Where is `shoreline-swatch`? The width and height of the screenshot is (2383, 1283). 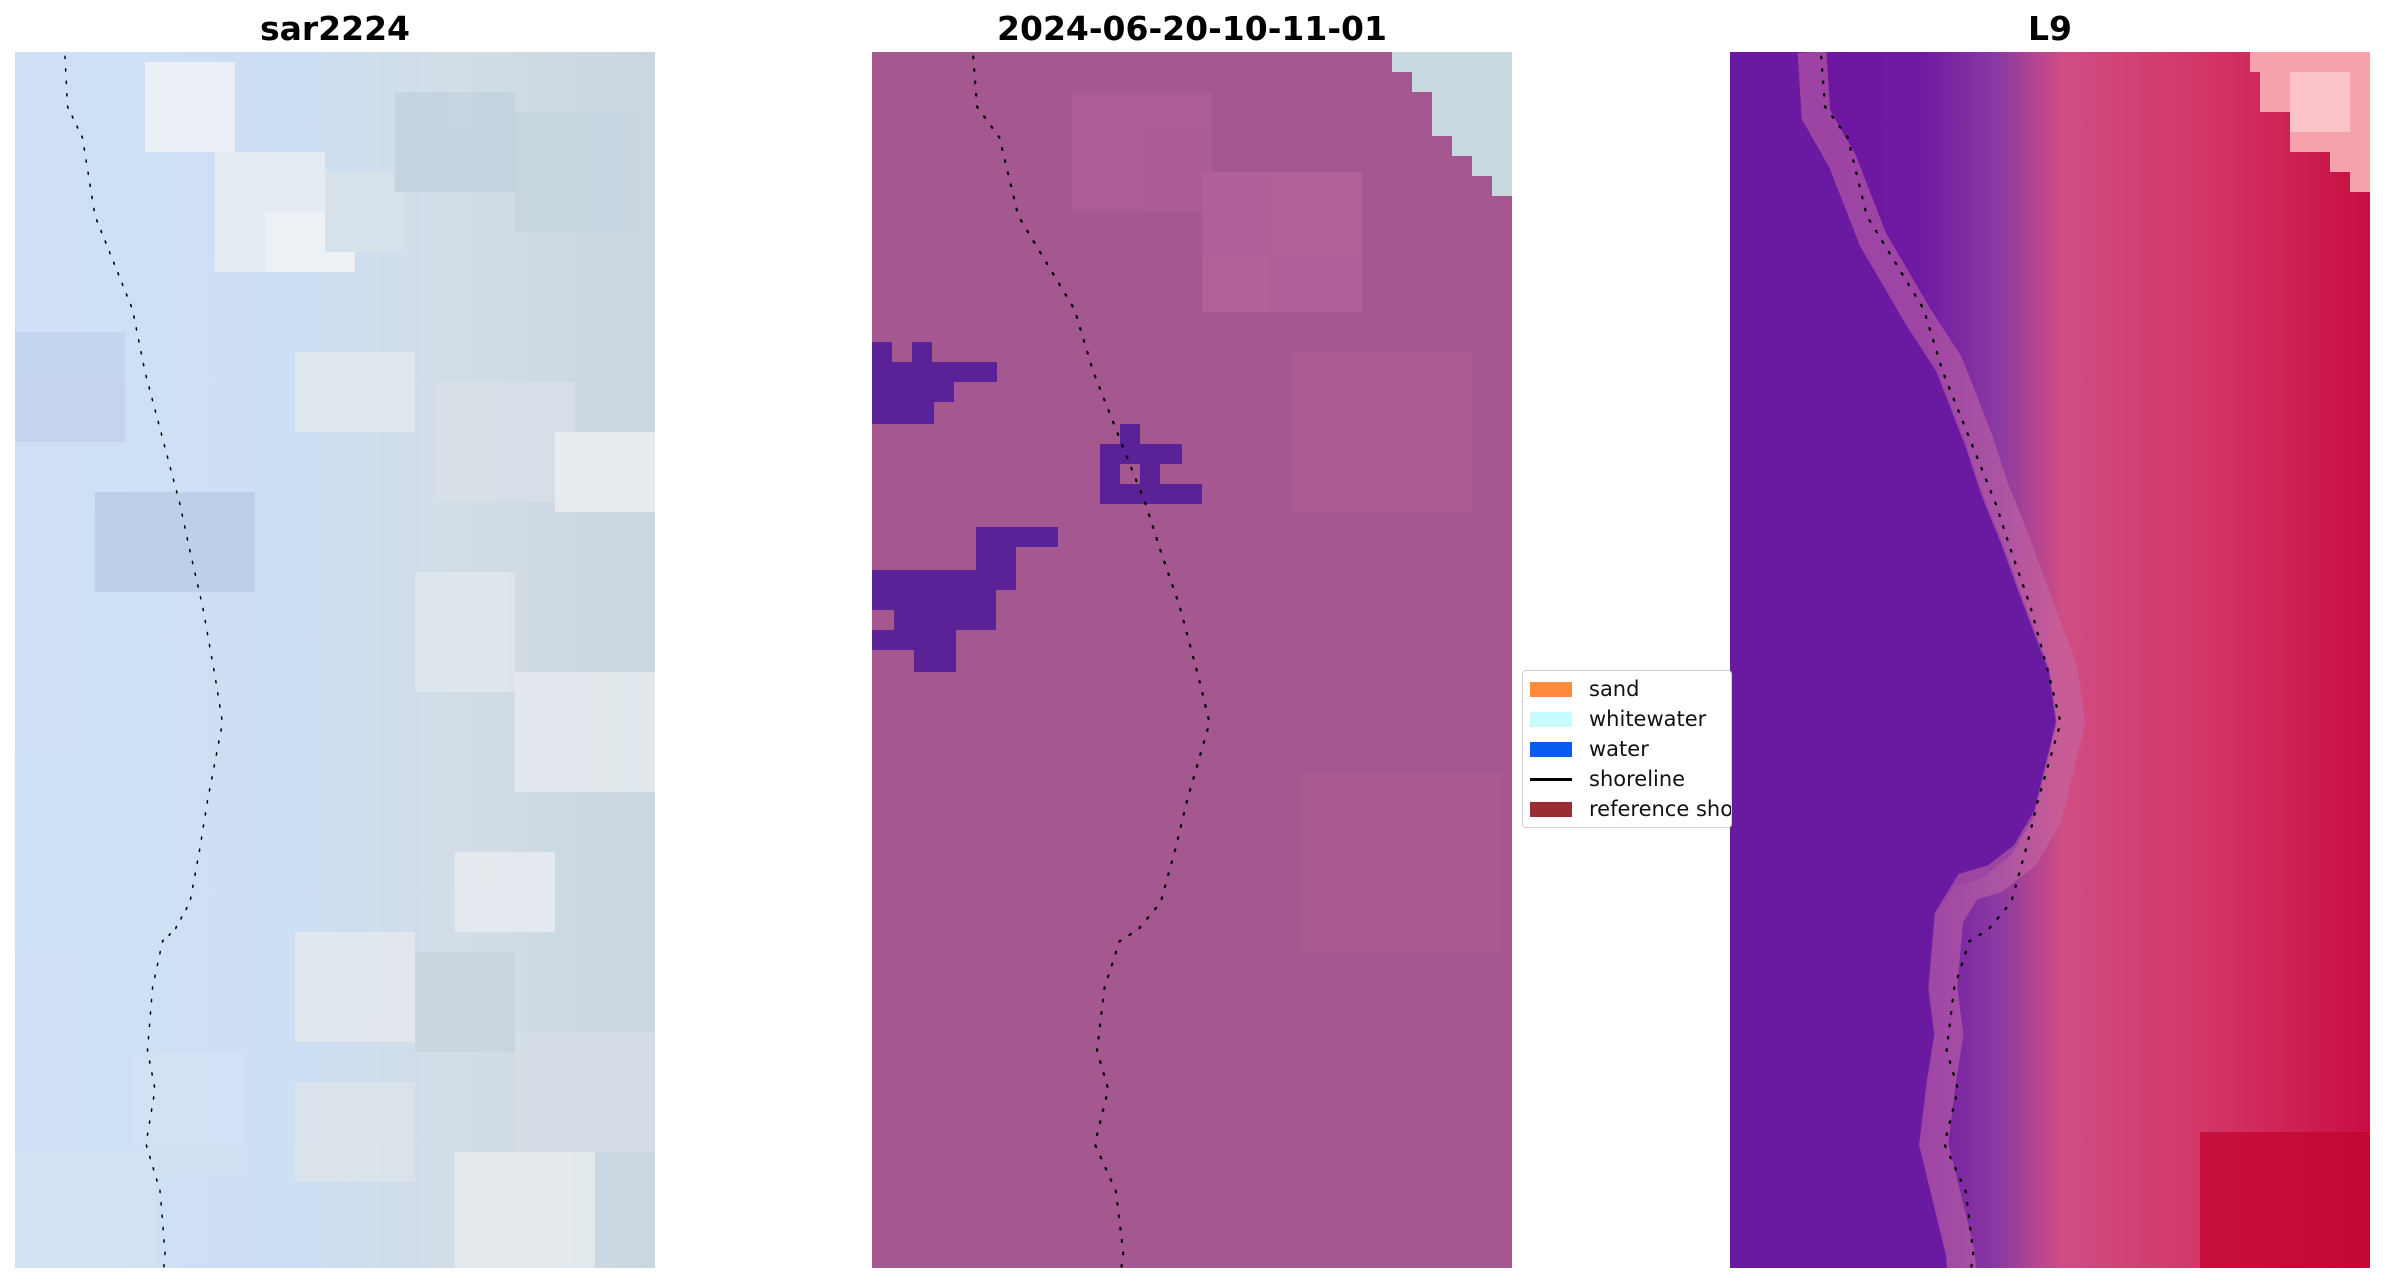 shoreline-swatch is located at coordinates (1551, 779).